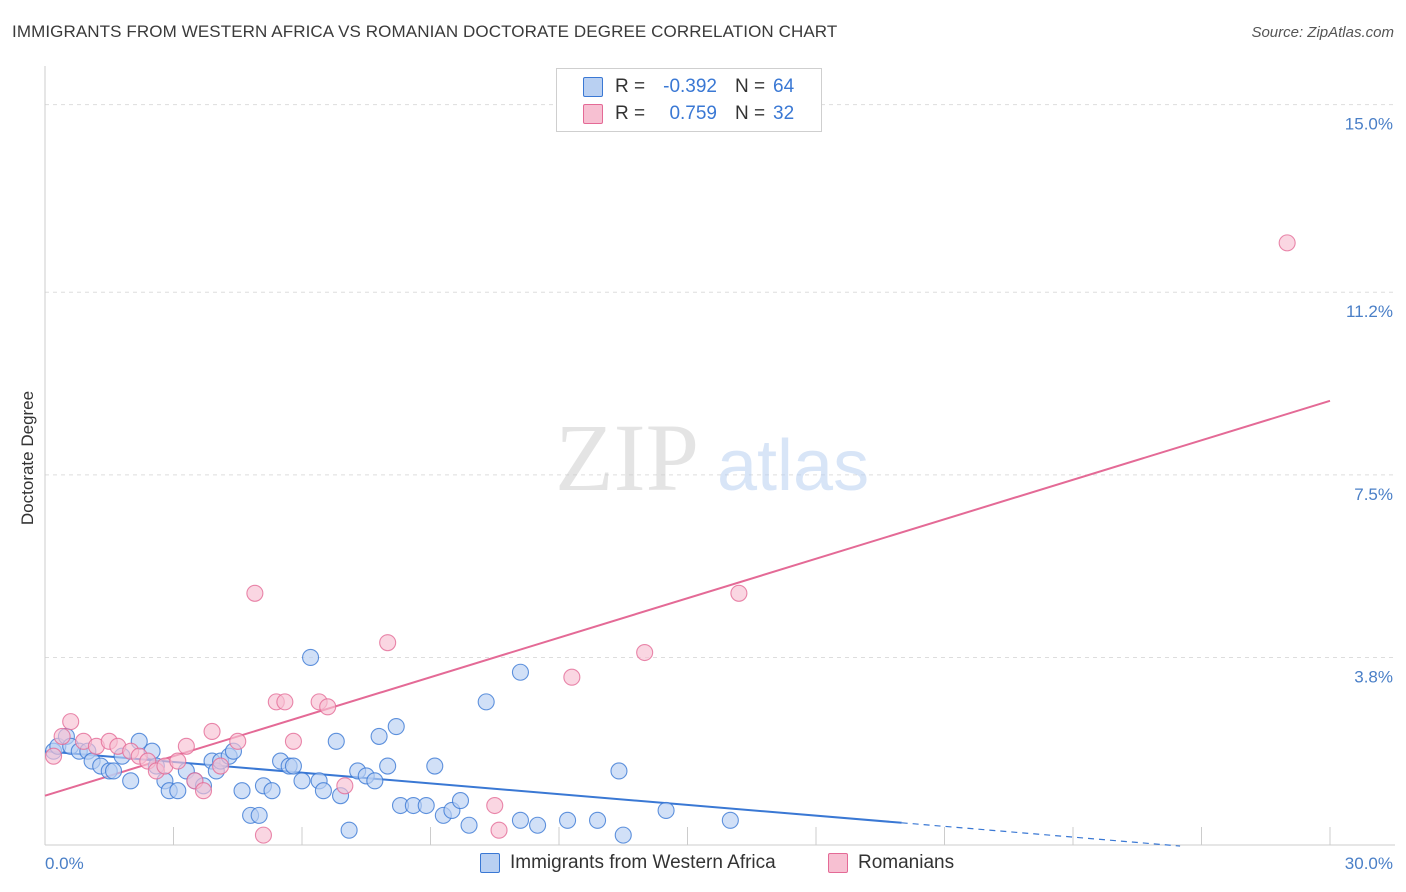 The image size is (1406, 892). What do you see at coordinates (906, 862) in the screenshot?
I see `legend-label: Romanians` at bounding box center [906, 862].